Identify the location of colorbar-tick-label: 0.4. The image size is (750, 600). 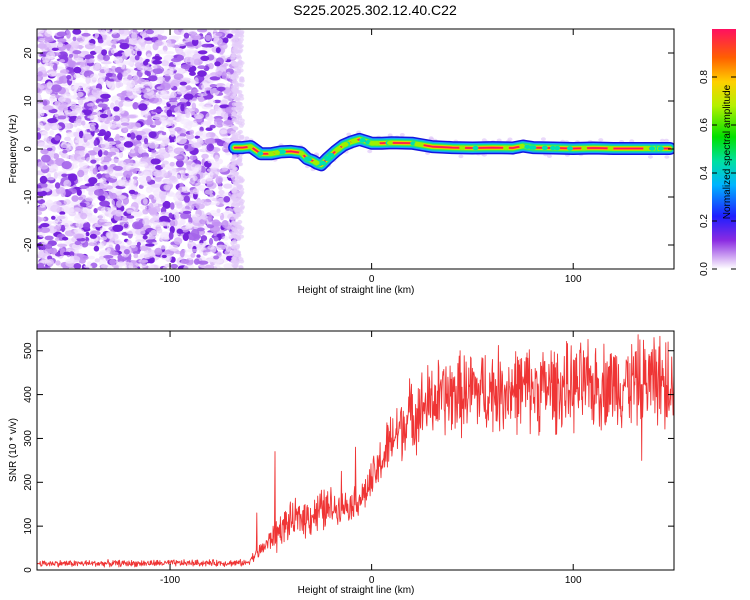
(704, 173).